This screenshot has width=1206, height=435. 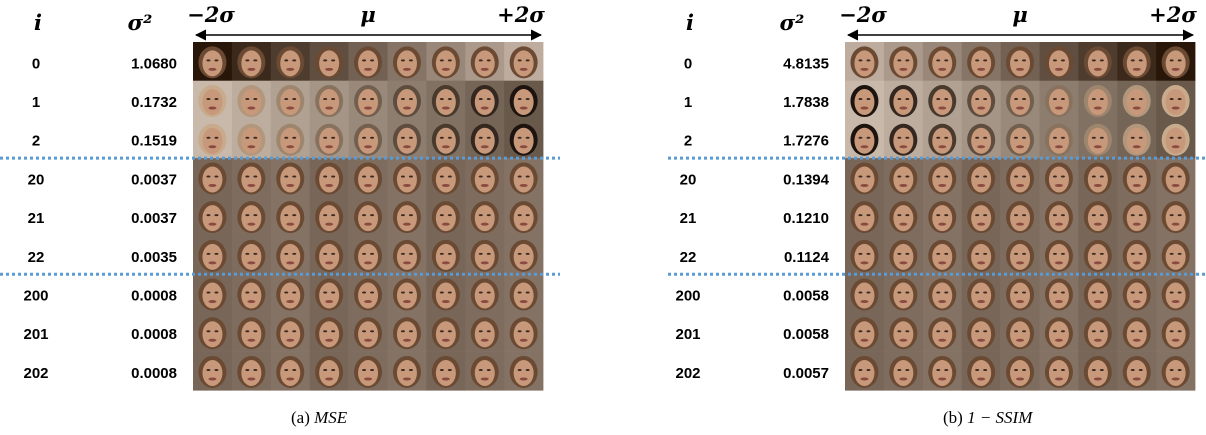 What do you see at coordinates (154, 218) in the screenshot?
I see `row-variance: 0.0037` at bounding box center [154, 218].